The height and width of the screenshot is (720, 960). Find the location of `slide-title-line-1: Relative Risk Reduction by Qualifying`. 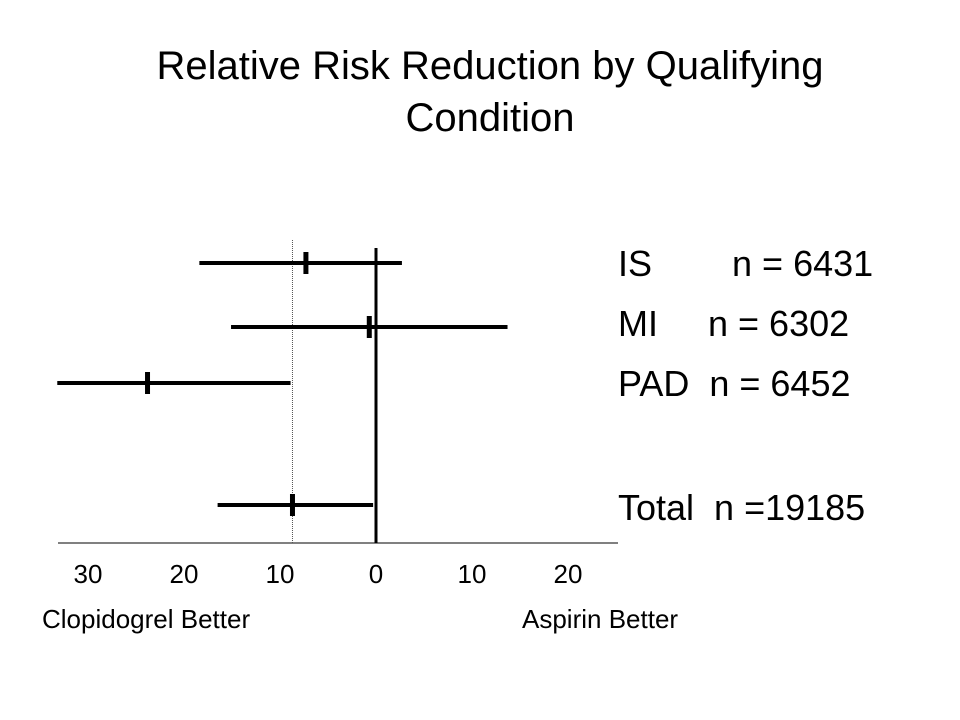

slide-title-line-1: Relative Risk Reduction by Qualifying is located at coordinates (490, 66).